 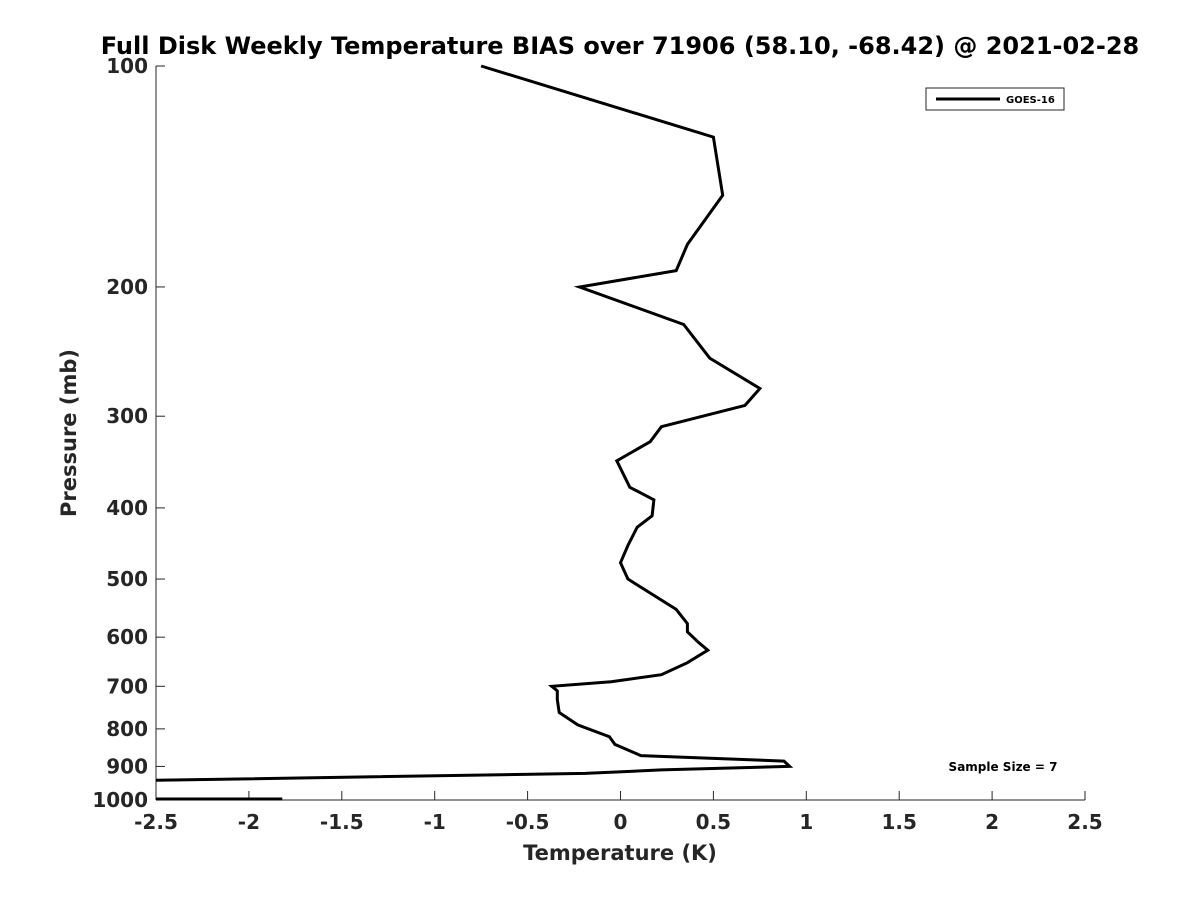 What do you see at coordinates (127, 637) in the screenshot?
I see `y-tick-label: 600` at bounding box center [127, 637].